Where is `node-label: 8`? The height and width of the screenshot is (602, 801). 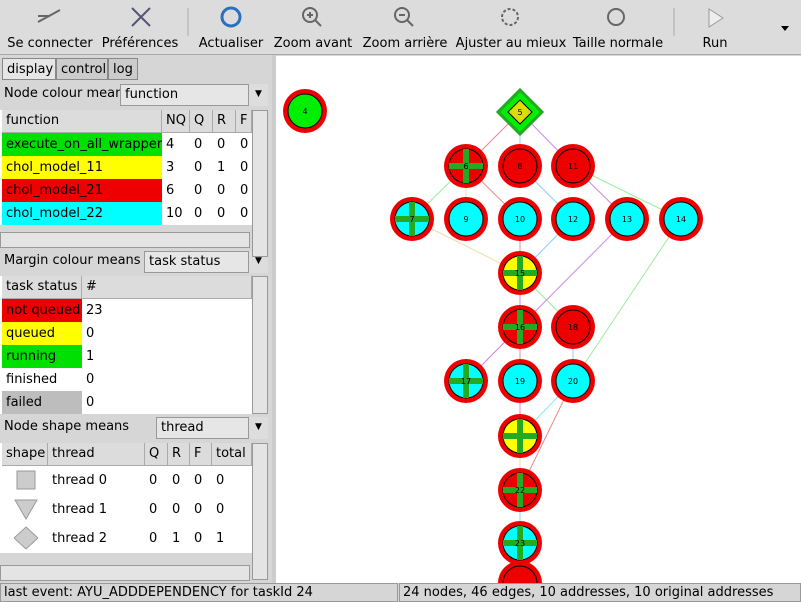
node-label: 8 is located at coordinates (519, 166).